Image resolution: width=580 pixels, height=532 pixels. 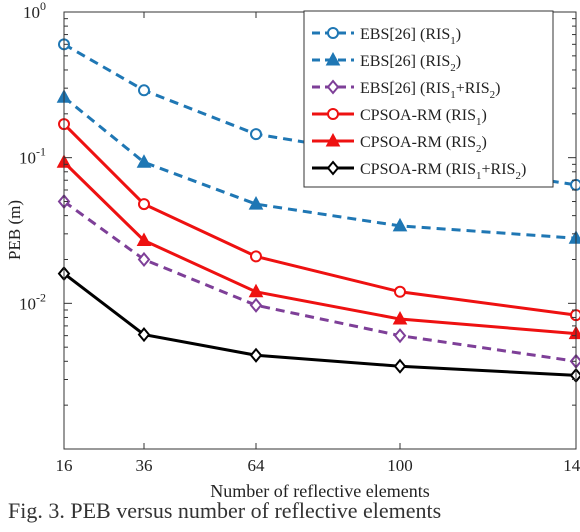 I want to click on x-tick-label: 64, so click(x=257, y=465).